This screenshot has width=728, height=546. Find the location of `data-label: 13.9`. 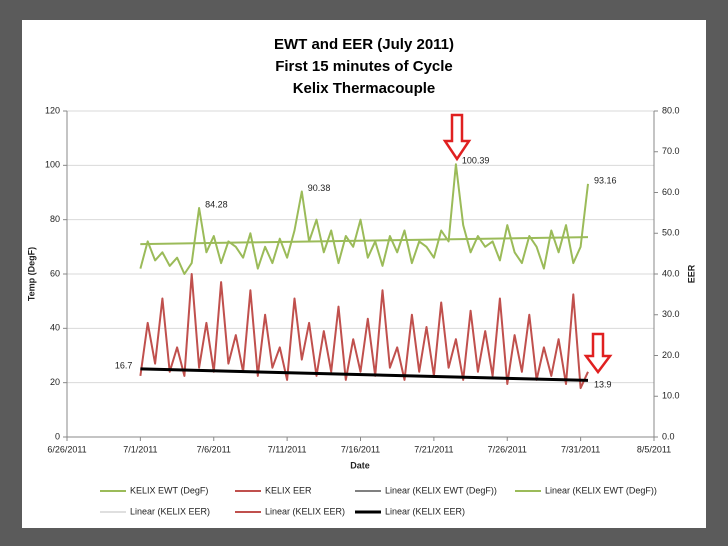

data-label: 13.9 is located at coordinates (603, 385).